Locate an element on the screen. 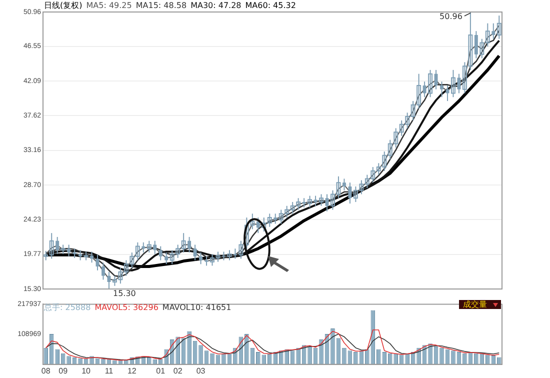 This screenshot has height=378, width=550. x-tick-label: 02 is located at coordinates (178, 371).